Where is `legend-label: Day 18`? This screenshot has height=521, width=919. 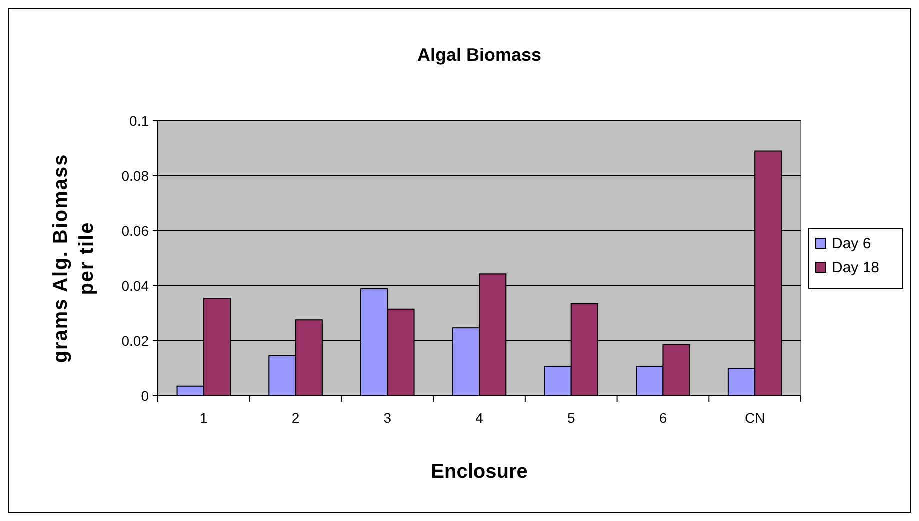
legend-label: Day 18 is located at coordinates (856, 268).